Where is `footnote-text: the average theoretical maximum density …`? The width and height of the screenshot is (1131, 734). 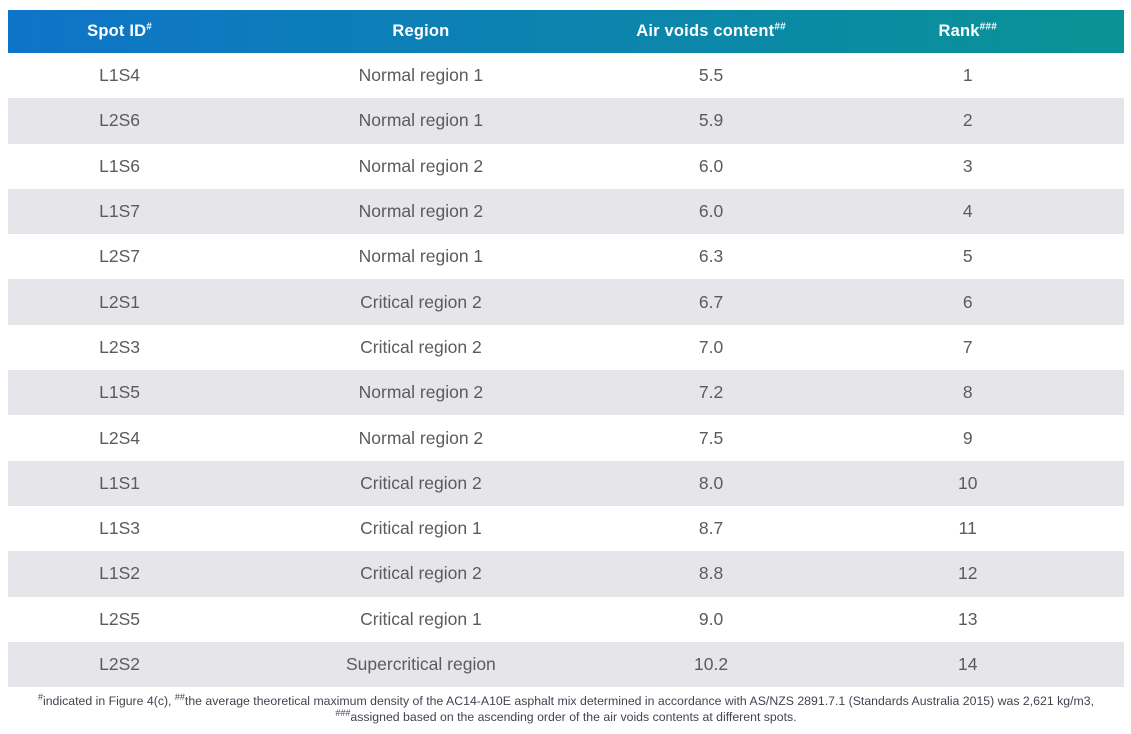 footnote-text: the average theoretical maximum density … is located at coordinates (639, 701).